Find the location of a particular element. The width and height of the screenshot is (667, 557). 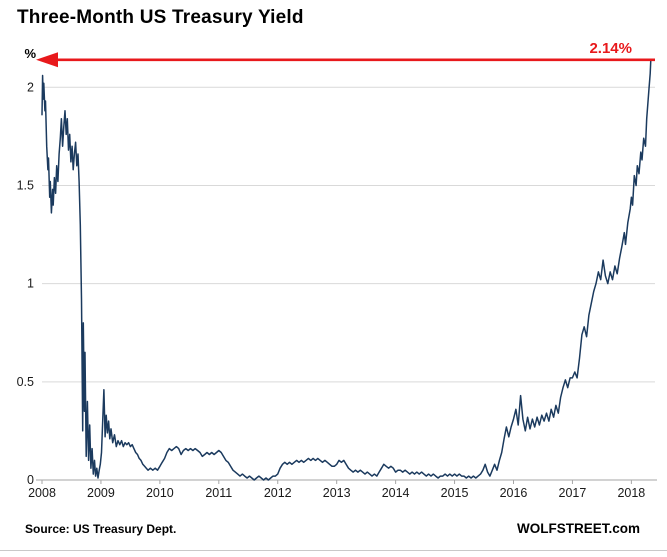

x-tick-label: 2008 is located at coordinates (42, 493).